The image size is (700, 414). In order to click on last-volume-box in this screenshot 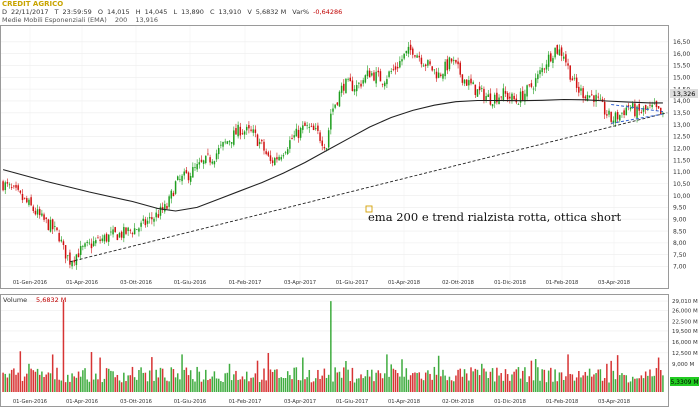, I will do `click(684, 381)`.